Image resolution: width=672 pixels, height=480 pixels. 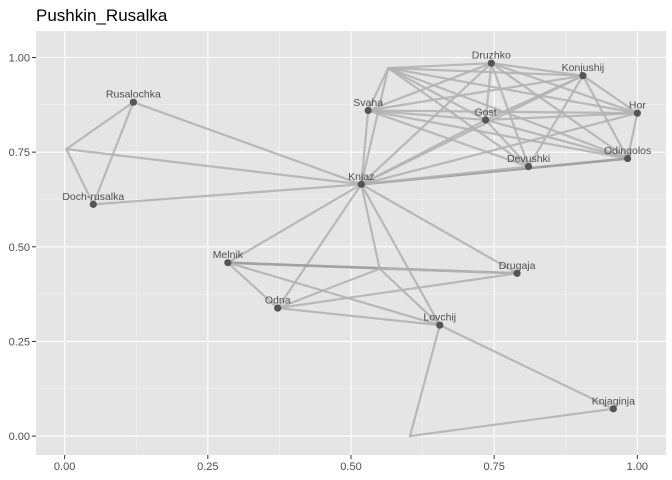 What do you see at coordinates (445, 175) in the screenshot?
I see `edge-Devushki-Knjaz` at bounding box center [445, 175].